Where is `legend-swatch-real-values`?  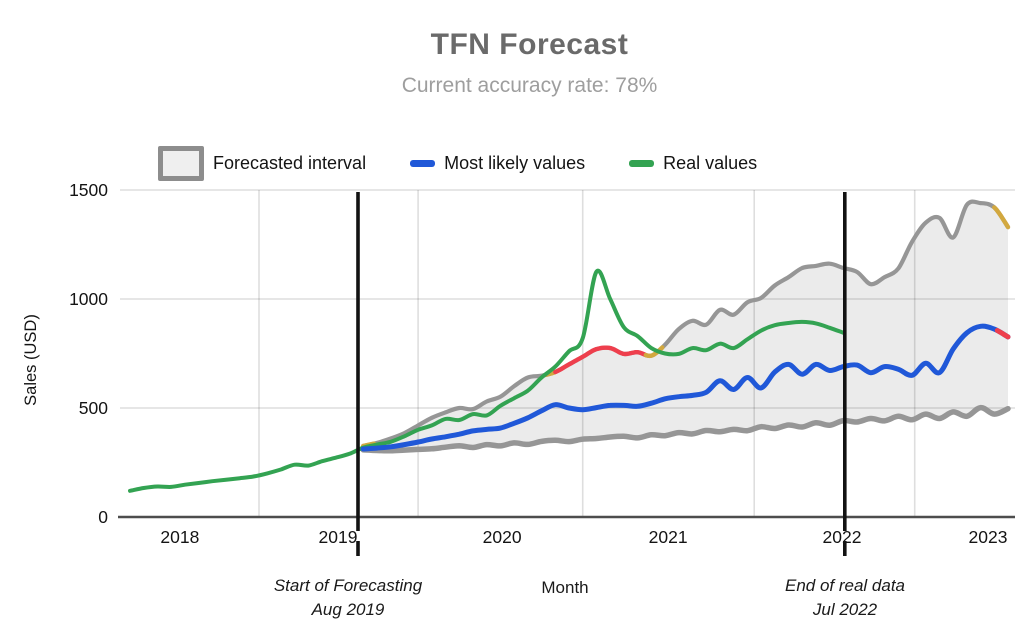
legend-swatch-real-values is located at coordinates (642, 163).